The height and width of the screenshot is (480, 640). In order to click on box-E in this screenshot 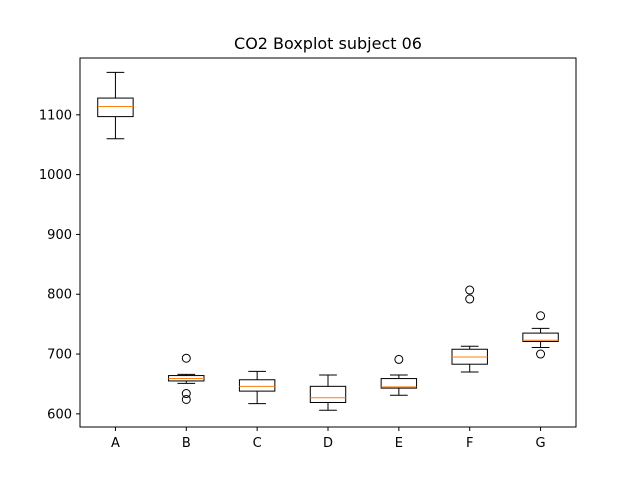, I will do `click(399, 383)`.